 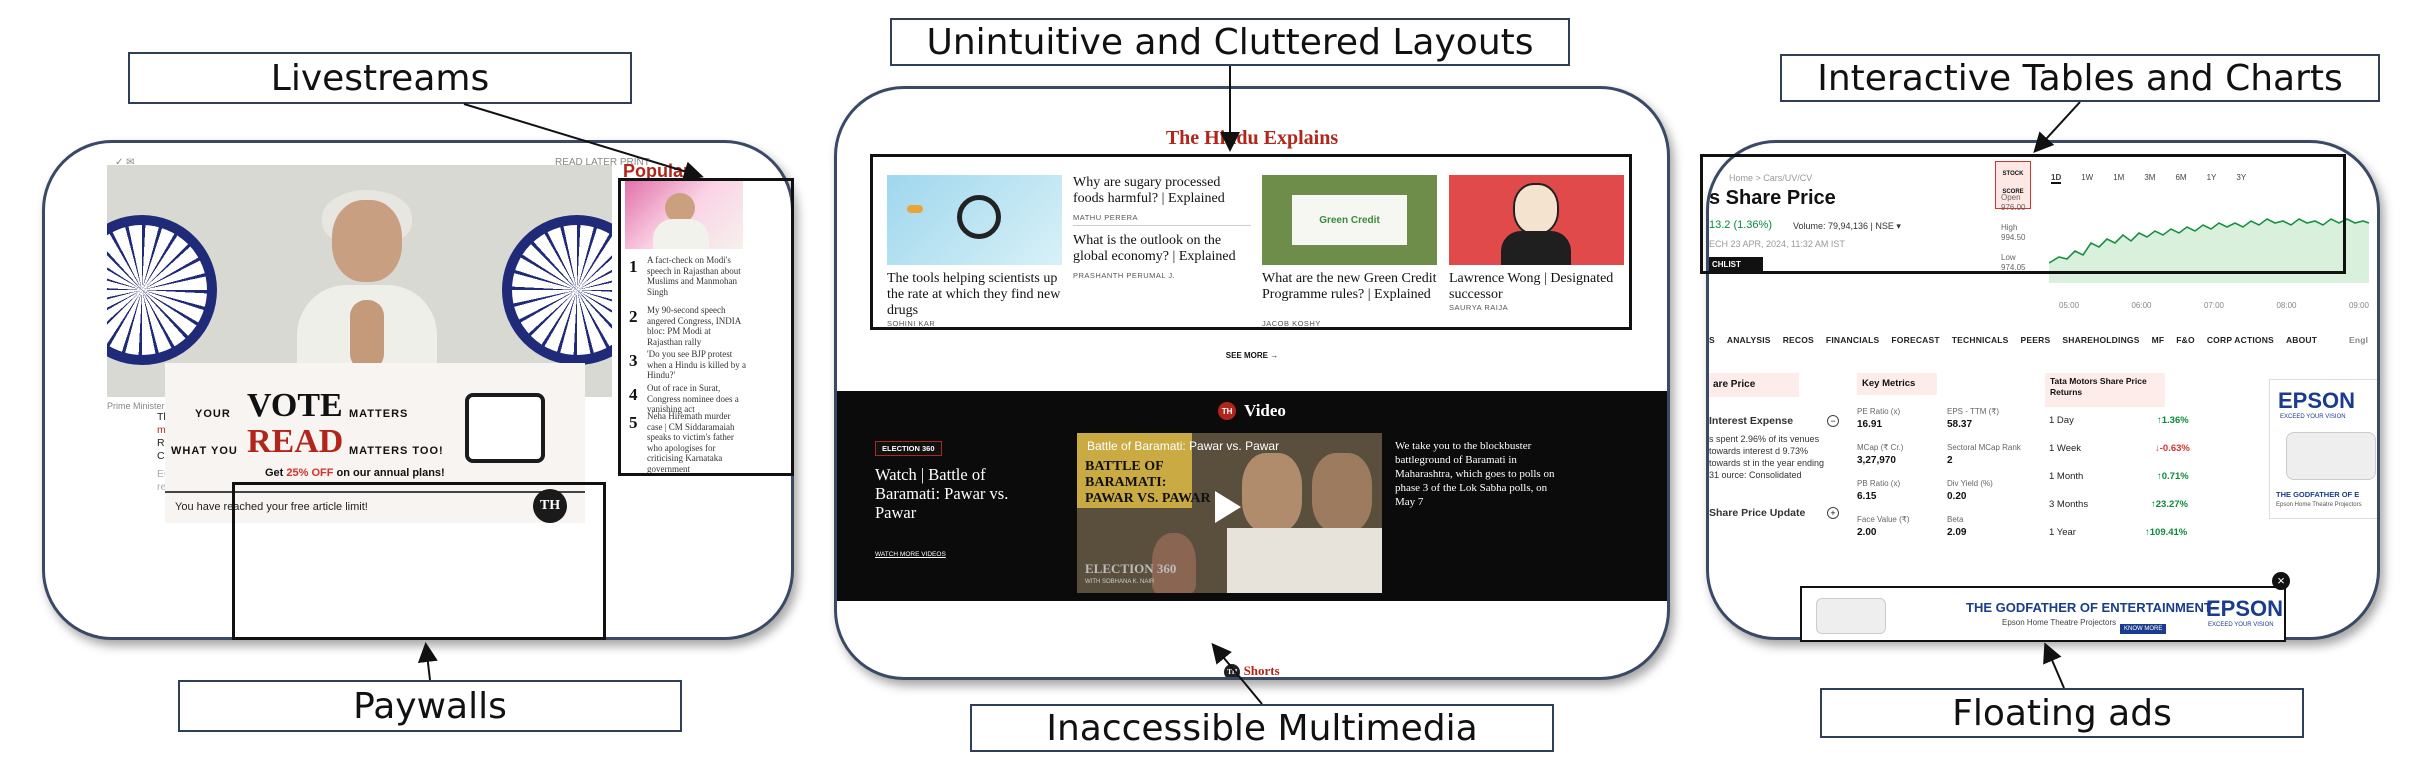 What do you see at coordinates (2035, 340) in the screenshot?
I see `nav-tab: PEERS` at bounding box center [2035, 340].